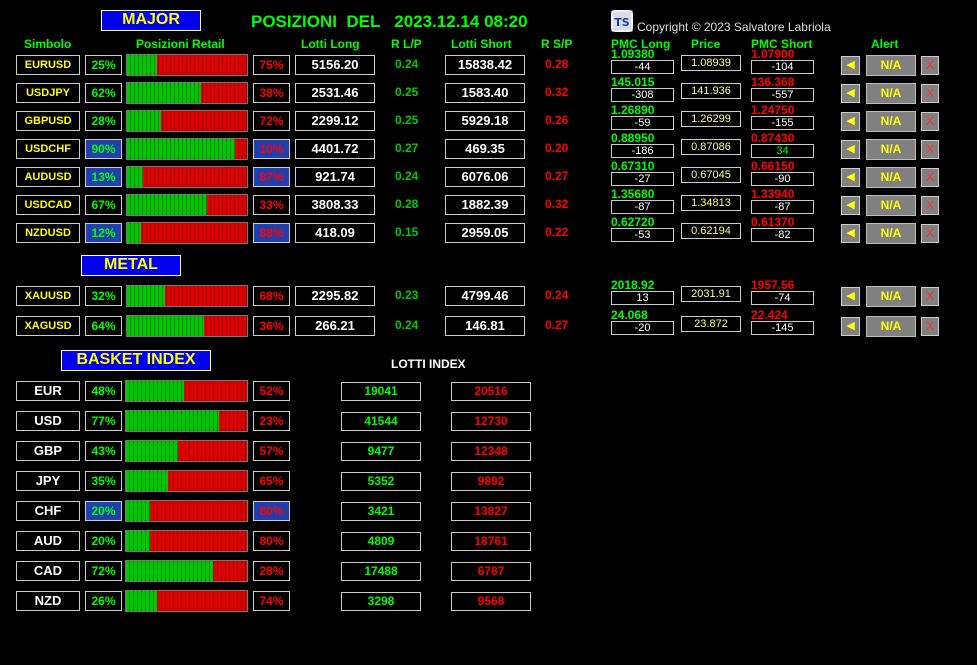  What do you see at coordinates (271, 149) in the screenshot?
I see `short-percent: 10%` at bounding box center [271, 149].